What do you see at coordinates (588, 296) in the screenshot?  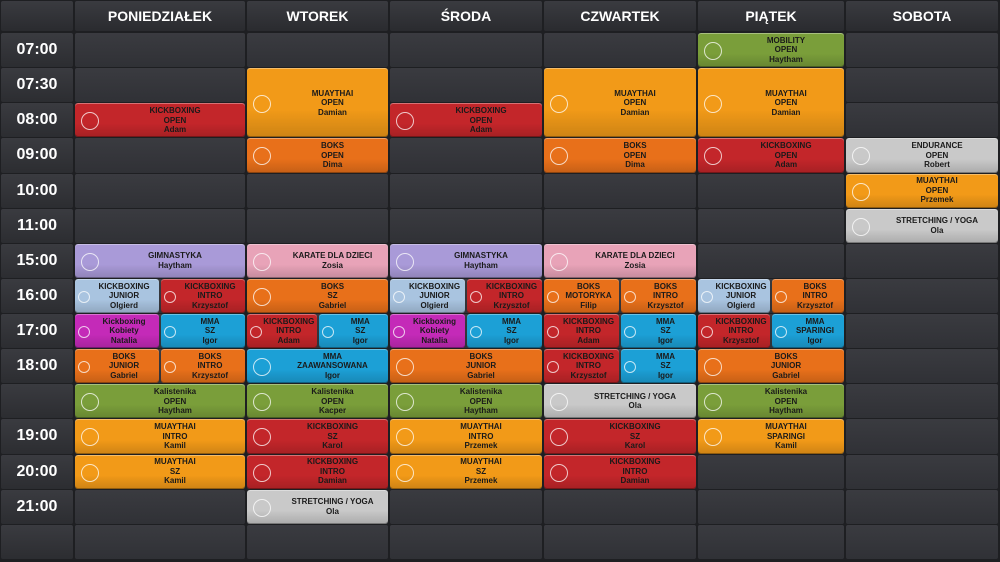 I see `class-text: MOTORYKA` at bounding box center [588, 296].